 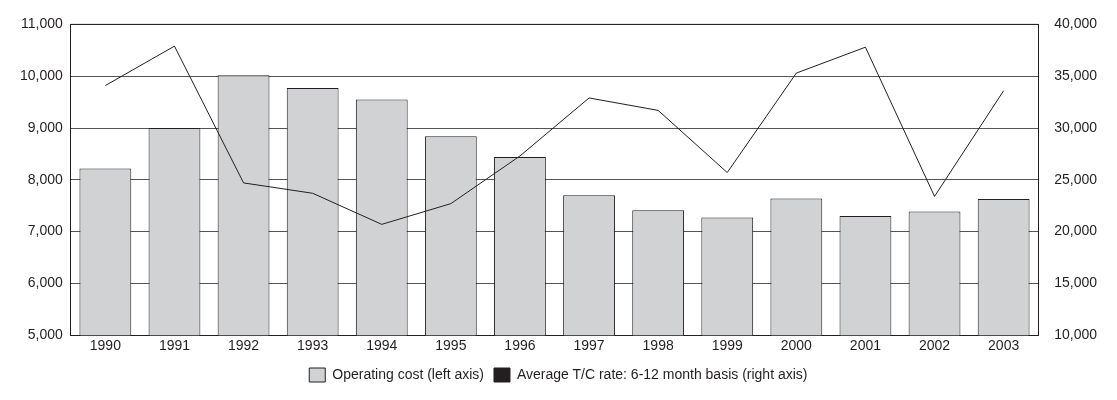 I want to click on y2-tick-label: 35,000, so click(x=1076, y=75).